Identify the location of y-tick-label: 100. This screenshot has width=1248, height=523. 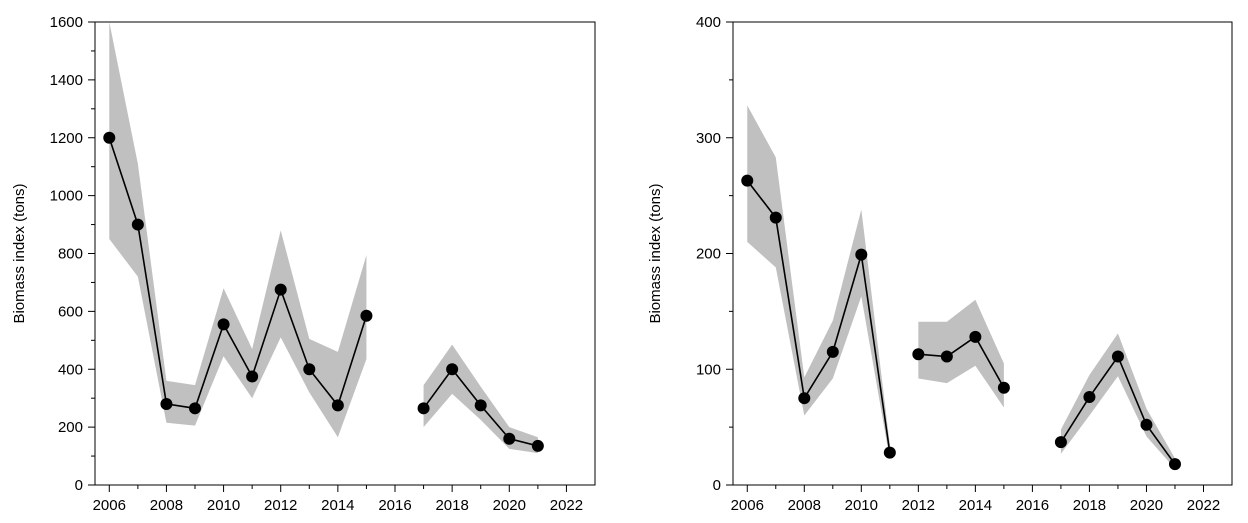
(708, 369).